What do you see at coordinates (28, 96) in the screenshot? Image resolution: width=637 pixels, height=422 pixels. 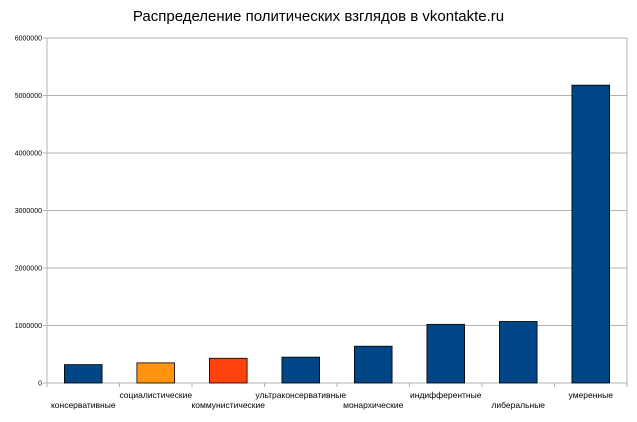 I see `y-tick-label: 5000000` at bounding box center [28, 96].